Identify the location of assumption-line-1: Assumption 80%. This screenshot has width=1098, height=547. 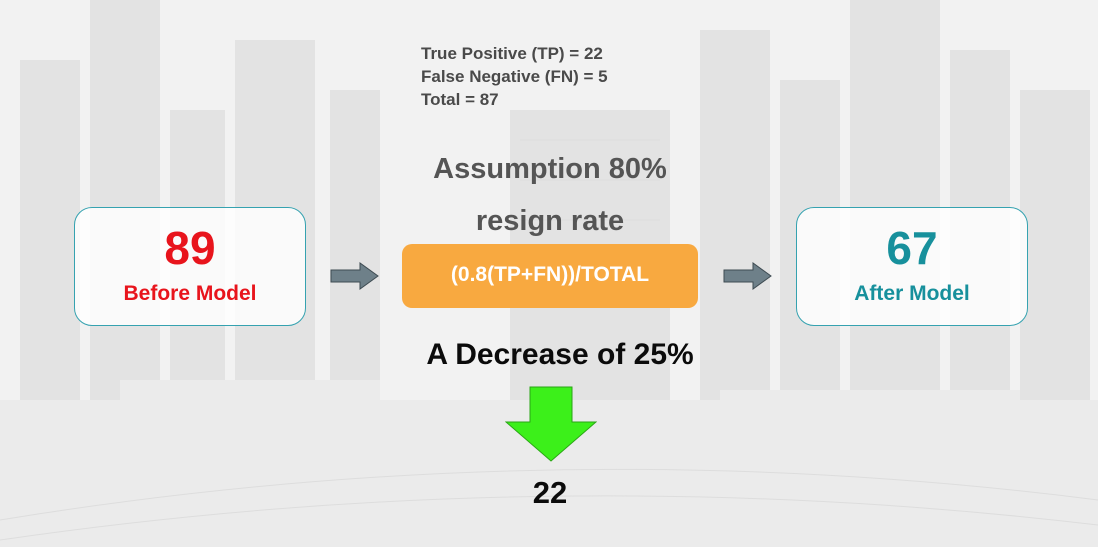
(550, 169).